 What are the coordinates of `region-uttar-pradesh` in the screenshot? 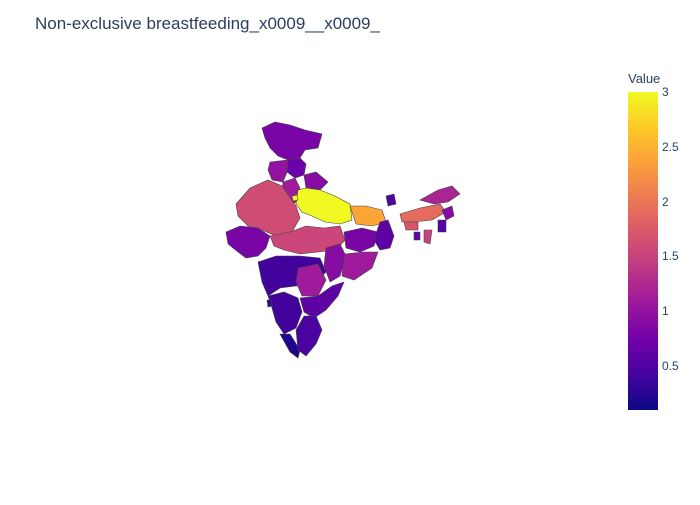 It's located at (324, 206).